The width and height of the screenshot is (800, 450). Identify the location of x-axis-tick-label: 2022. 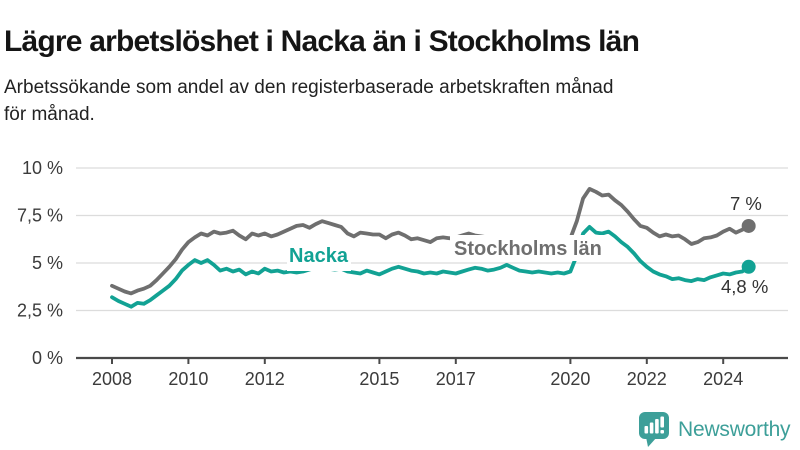
(647, 379).